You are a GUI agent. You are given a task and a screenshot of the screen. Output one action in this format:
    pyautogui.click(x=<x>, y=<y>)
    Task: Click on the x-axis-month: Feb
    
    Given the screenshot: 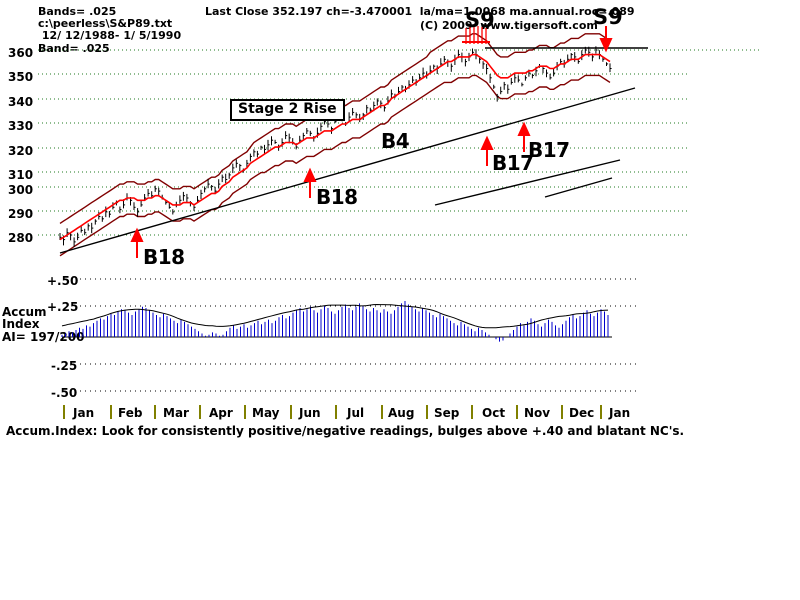 What is the action you would take?
    pyautogui.click(x=130, y=413)
    